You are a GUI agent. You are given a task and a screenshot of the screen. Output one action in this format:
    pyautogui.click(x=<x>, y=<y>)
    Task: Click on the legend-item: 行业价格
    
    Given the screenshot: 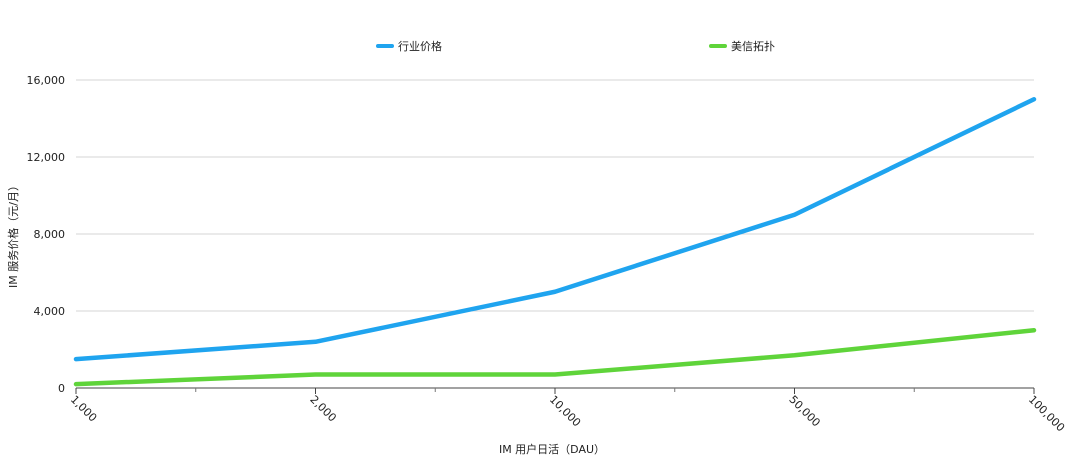 What is the action you would take?
    pyautogui.click(x=410, y=46)
    